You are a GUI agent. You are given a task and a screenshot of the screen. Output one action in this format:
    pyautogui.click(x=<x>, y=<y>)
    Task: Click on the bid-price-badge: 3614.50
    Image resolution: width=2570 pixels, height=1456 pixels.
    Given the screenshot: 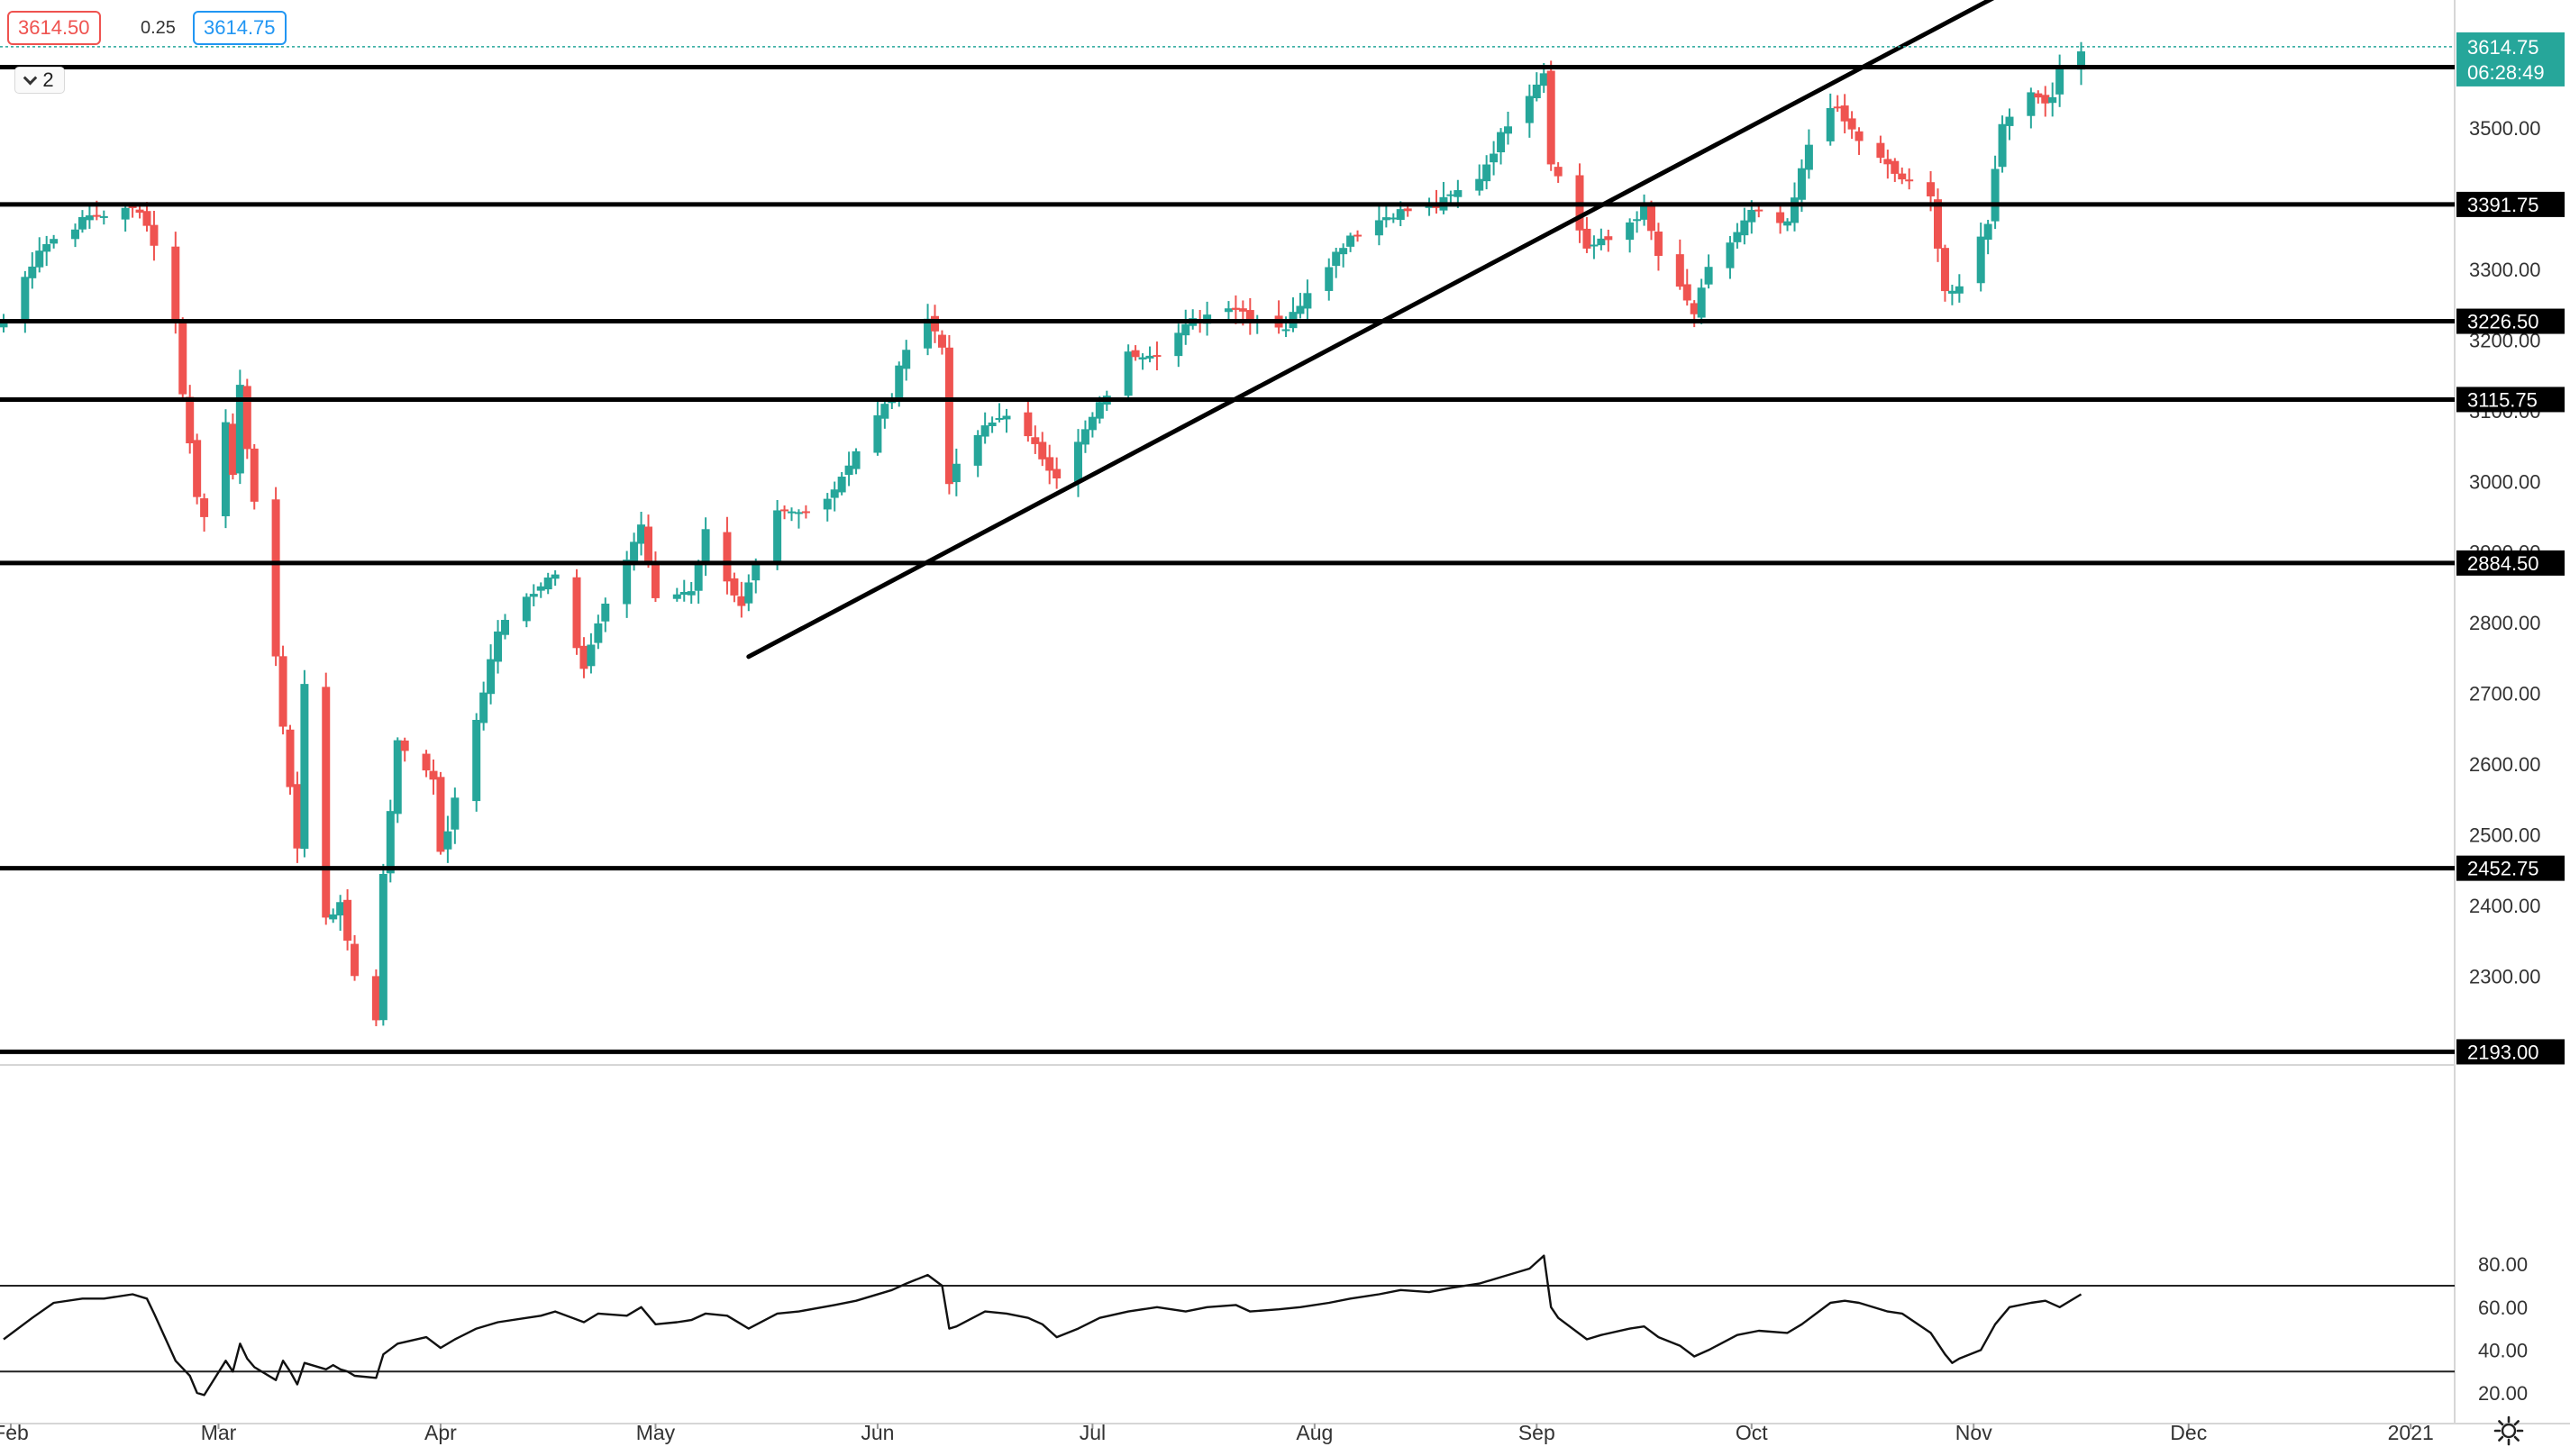 What is the action you would take?
    pyautogui.click(x=54, y=28)
    